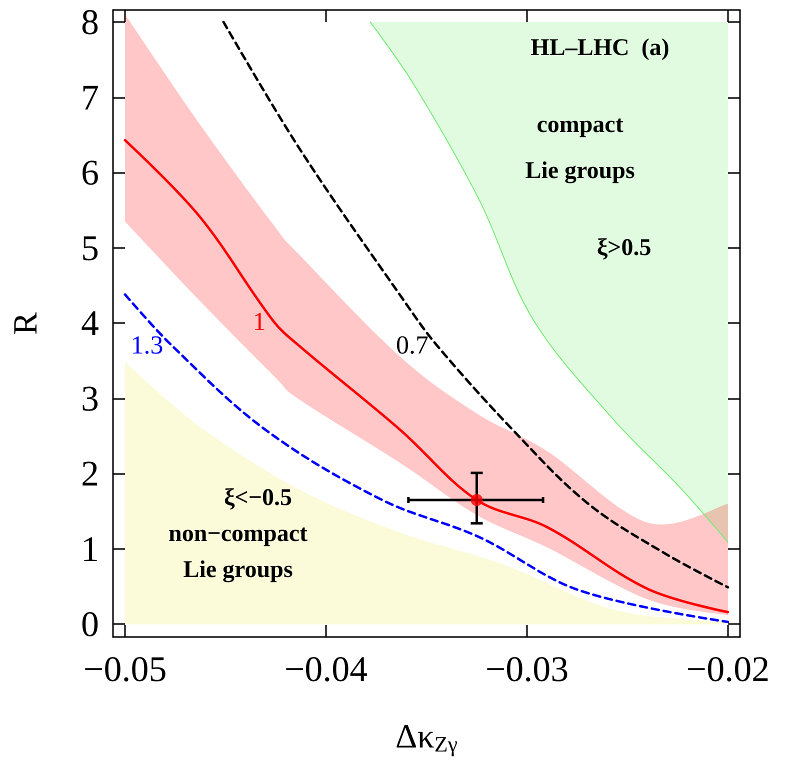  What do you see at coordinates (90, 248) in the screenshot?
I see `y-tick-label: 5` at bounding box center [90, 248].